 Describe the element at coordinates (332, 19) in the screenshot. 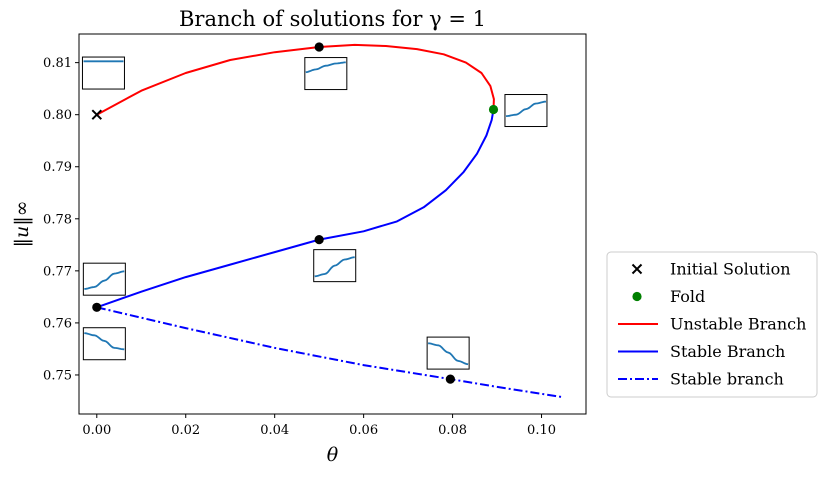

I see `chart-title: Branch of solutions for γ = 1` at that location.